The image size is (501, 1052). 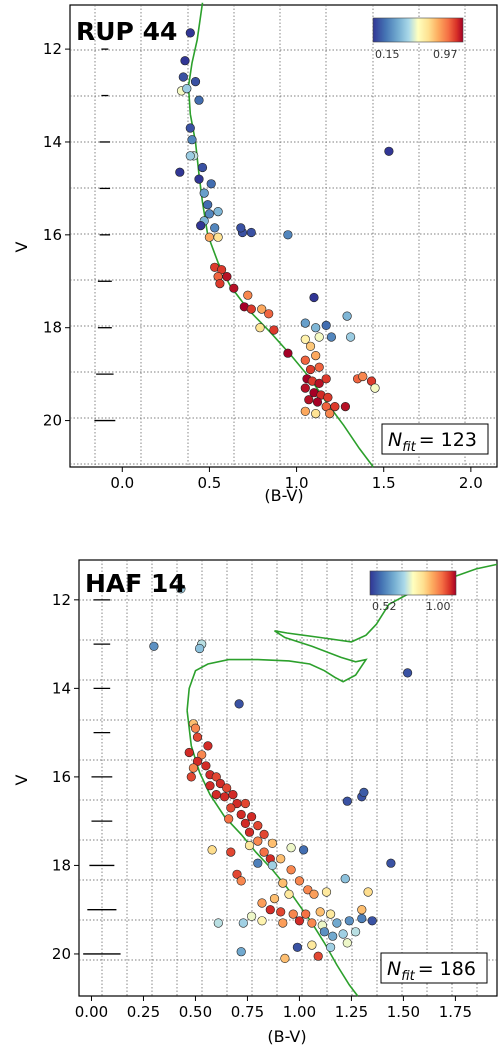 What do you see at coordinates (65, 777) in the screenshot?
I see `y-ticks: 12 14 16 18 20` at bounding box center [65, 777].